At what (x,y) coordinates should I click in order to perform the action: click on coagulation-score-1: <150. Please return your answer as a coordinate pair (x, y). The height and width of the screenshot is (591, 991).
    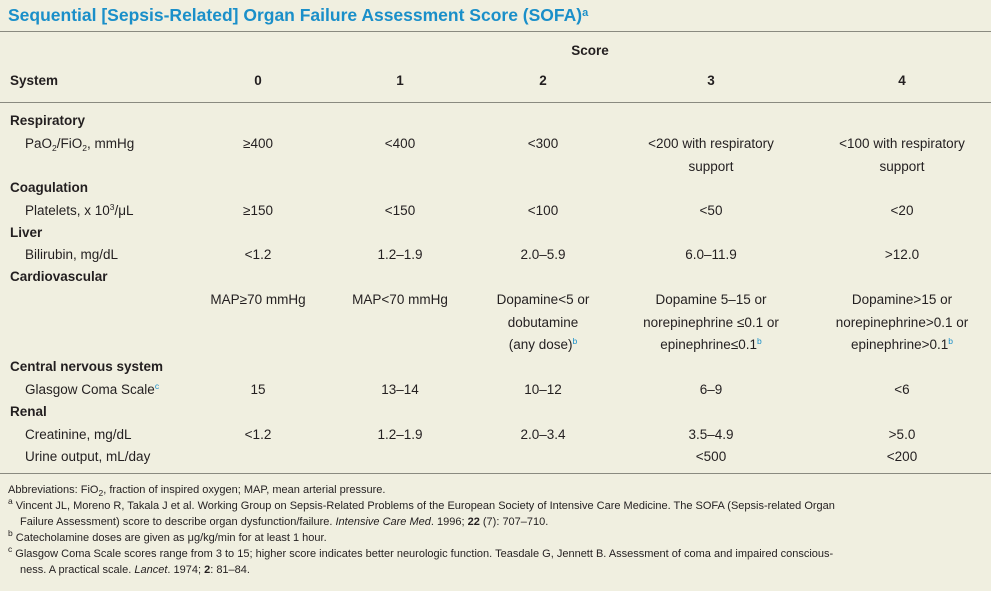
    Looking at the image, I should click on (400, 210).